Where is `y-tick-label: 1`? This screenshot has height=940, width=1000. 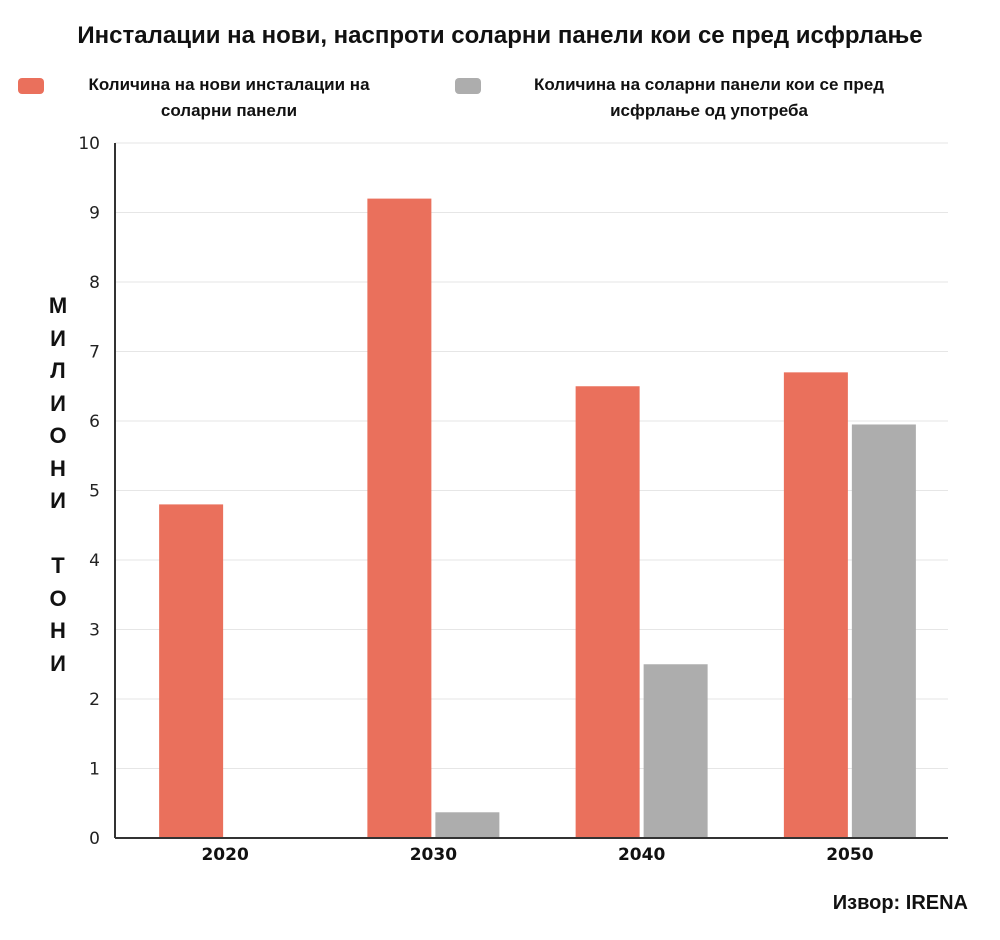 y-tick-label: 1 is located at coordinates (94, 770).